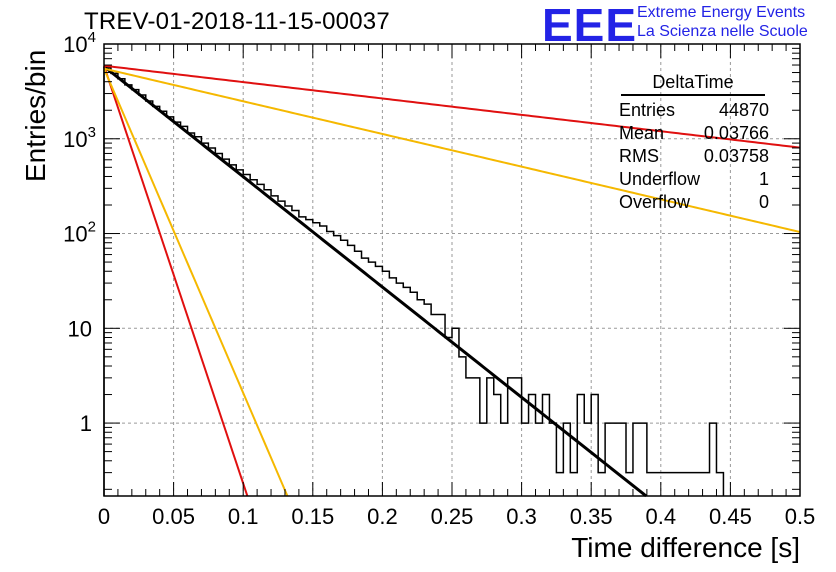  What do you see at coordinates (647, 110) in the screenshot?
I see `stats-label: Entries` at bounding box center [647, 110].